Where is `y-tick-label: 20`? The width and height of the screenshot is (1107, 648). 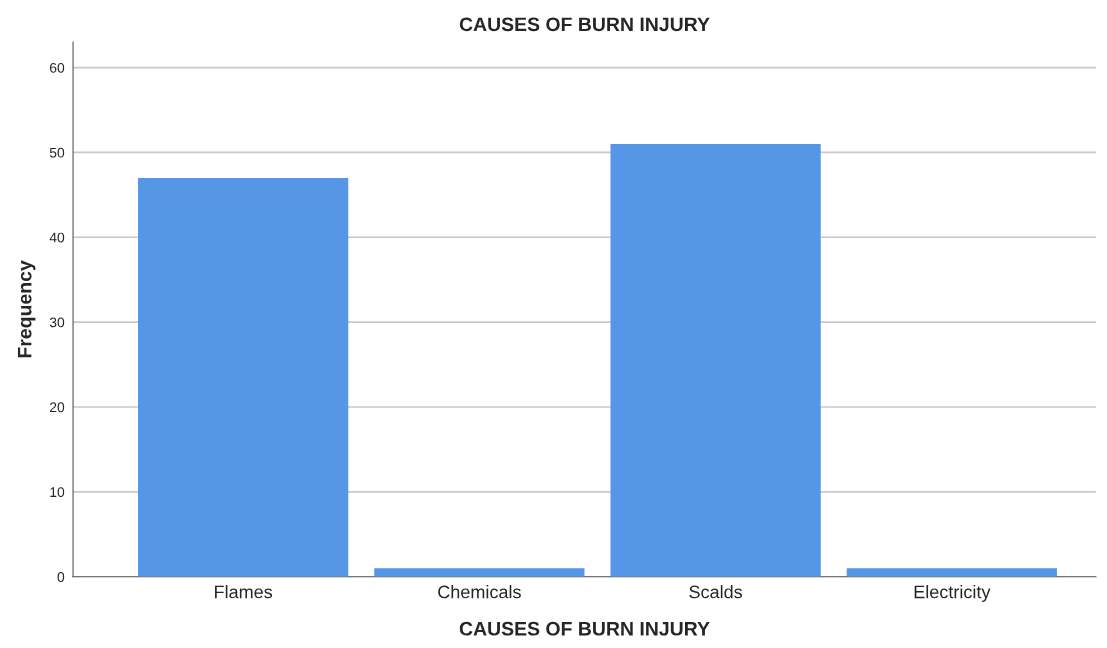 y-tick-label: 20 is located at coordinates (57, 407).